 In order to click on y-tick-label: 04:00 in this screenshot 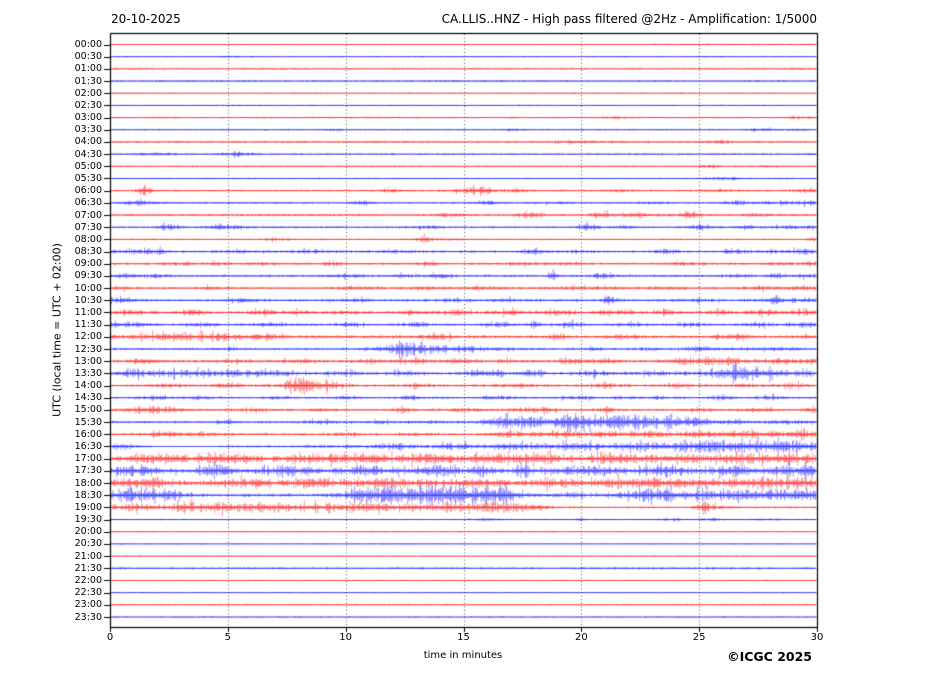, I will do `click(88, 142)`.